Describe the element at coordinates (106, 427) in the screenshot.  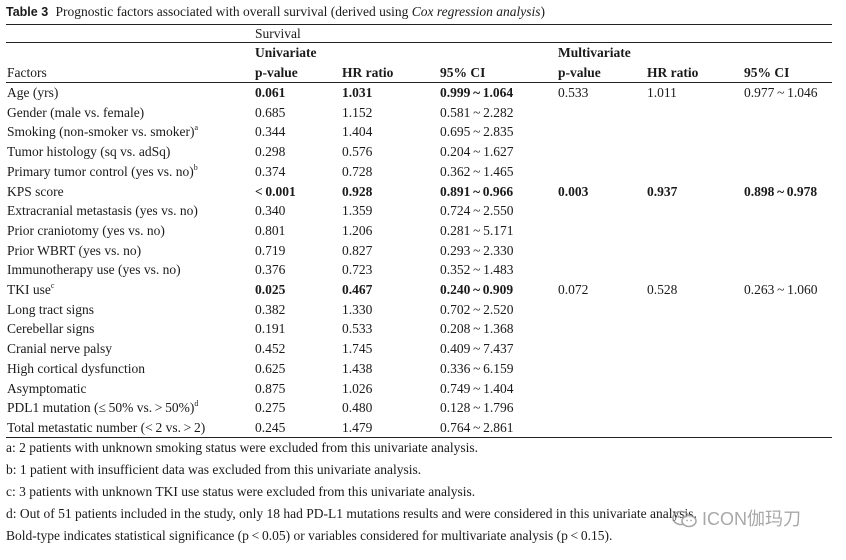
I see `factor-label: Total metastatic number (< 2 vs. > 2)` at that location.